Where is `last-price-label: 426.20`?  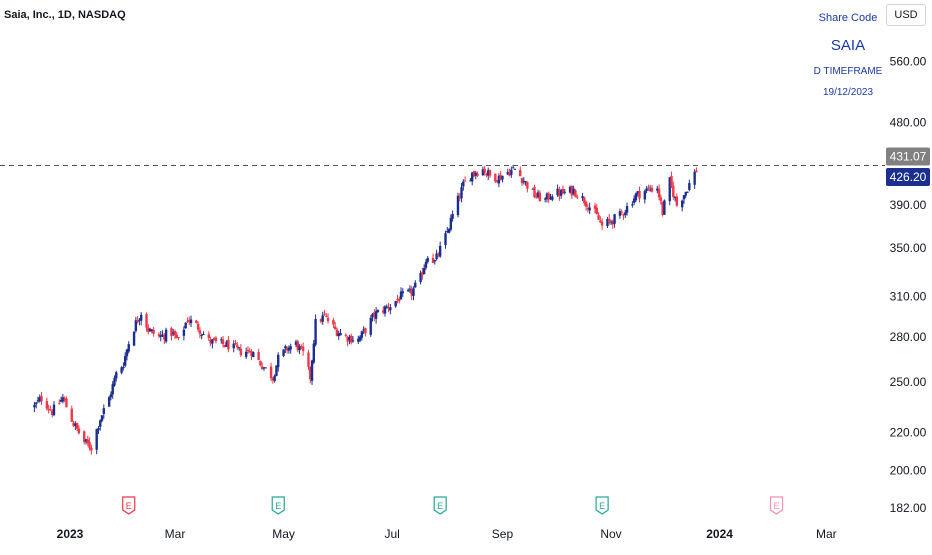
last-price-label: 426.20 is located at coordinates (908, 176).